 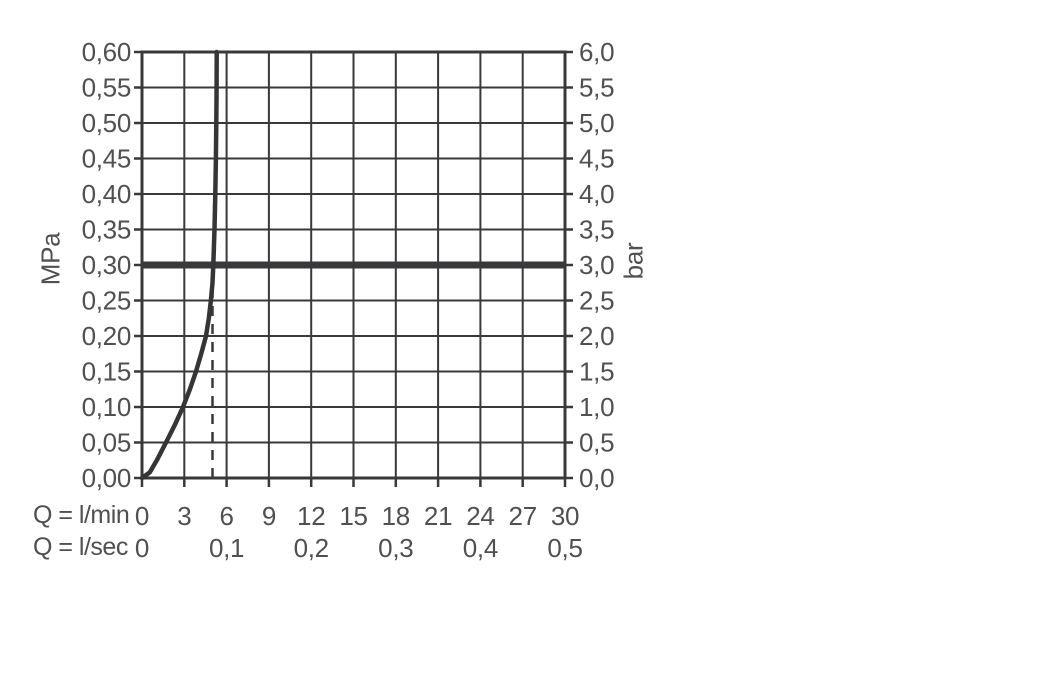 I want to click on y-left-tick-label: 0,45, so click(x=106, y=159).